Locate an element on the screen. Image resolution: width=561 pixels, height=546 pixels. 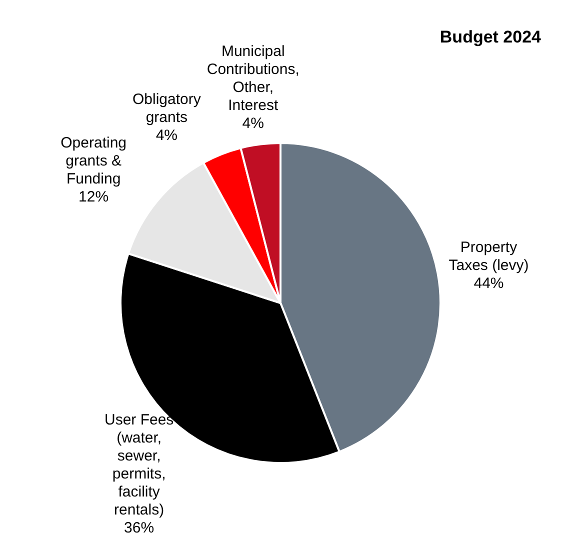
chart-title: Budget 2024 is located at coordinates (491, 37).